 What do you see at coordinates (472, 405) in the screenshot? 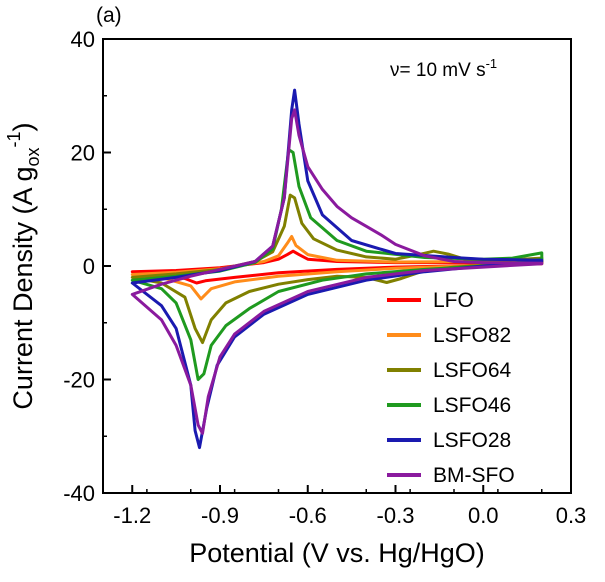
I see `legend-label-lsfo46: LSFO46` at bounding box center [472, 405].